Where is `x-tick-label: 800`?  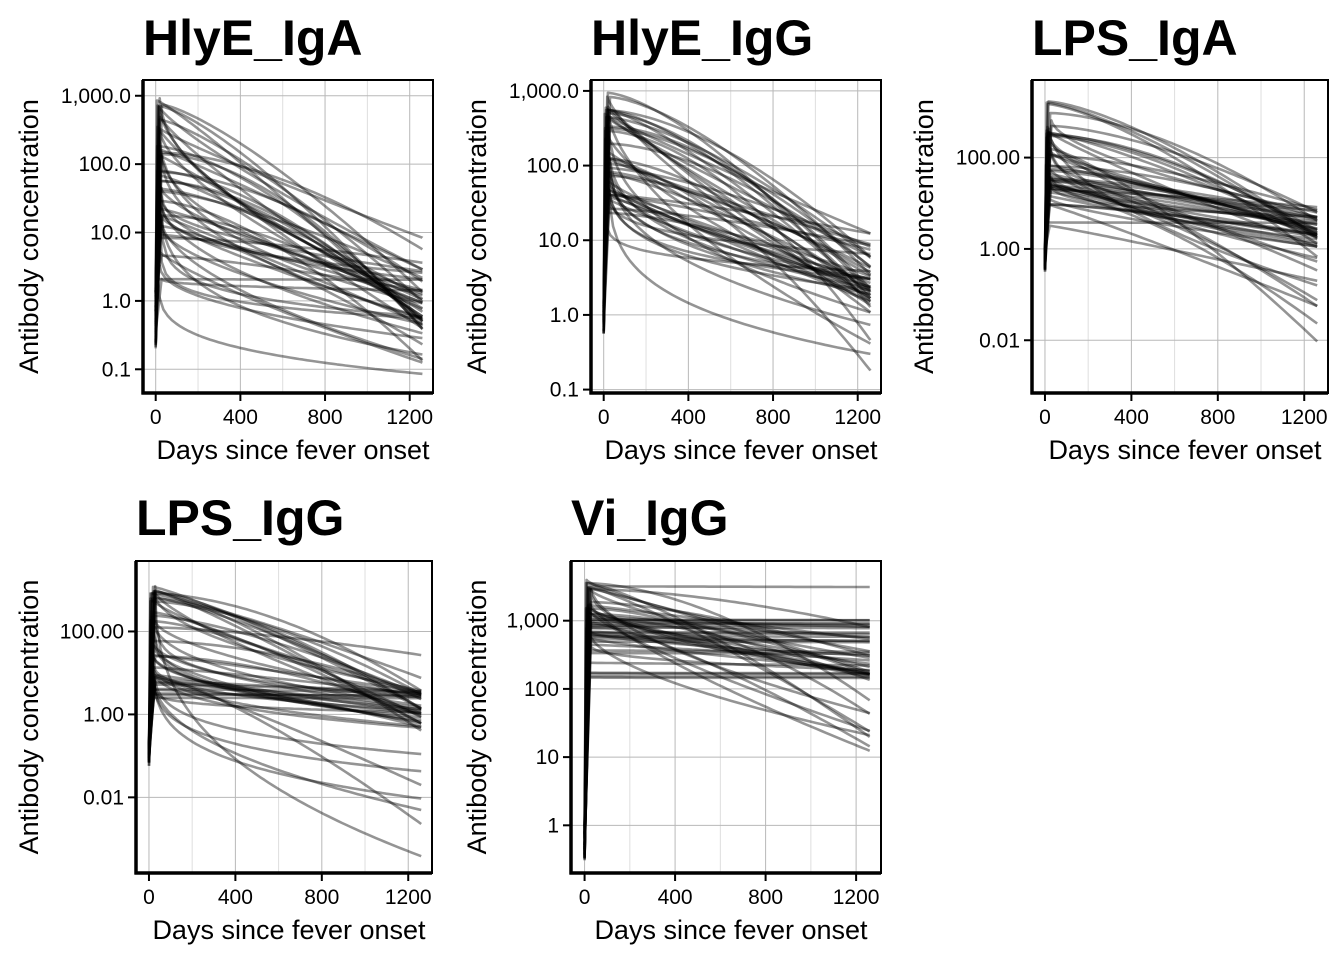
x-tick-label: 800 is located at coordinates (773, 417).